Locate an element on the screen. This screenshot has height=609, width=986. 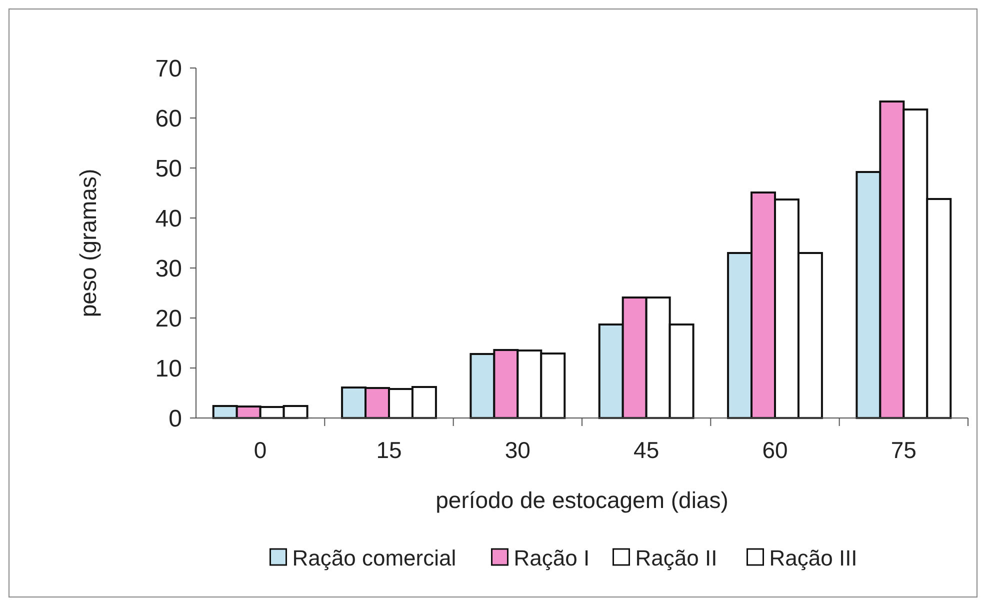
y-tick-label: 40 is located at coordinates (168, 218).